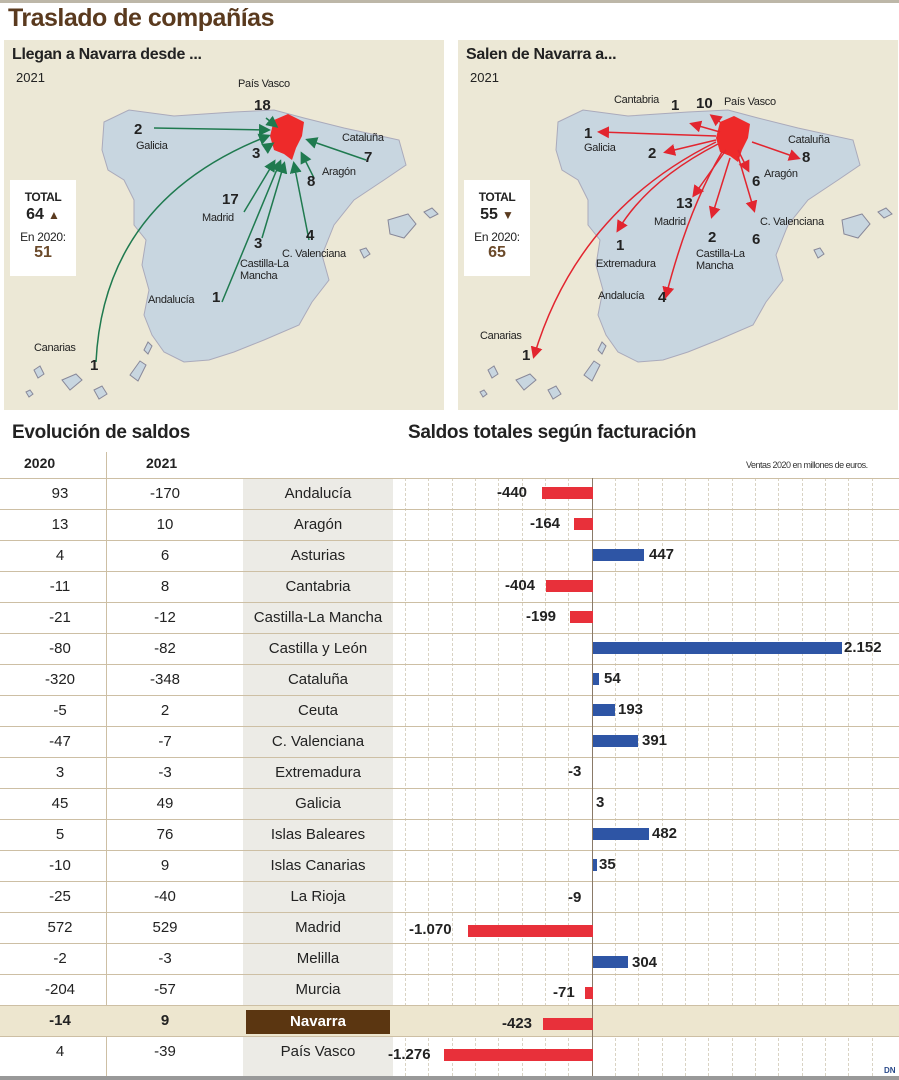 Image resolution: width=899 pixels, height=1080 pixels. I want to click on region-name: Asturias, so click(318, 555).